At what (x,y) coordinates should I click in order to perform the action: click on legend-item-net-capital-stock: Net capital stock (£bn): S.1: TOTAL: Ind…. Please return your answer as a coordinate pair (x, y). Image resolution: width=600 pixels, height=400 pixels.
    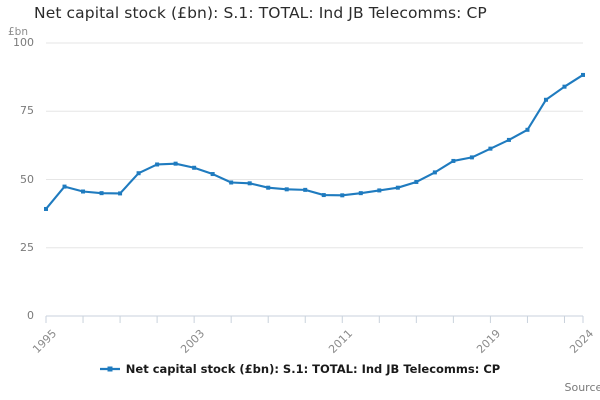
    Looking at the image, I should click on (300, 369).